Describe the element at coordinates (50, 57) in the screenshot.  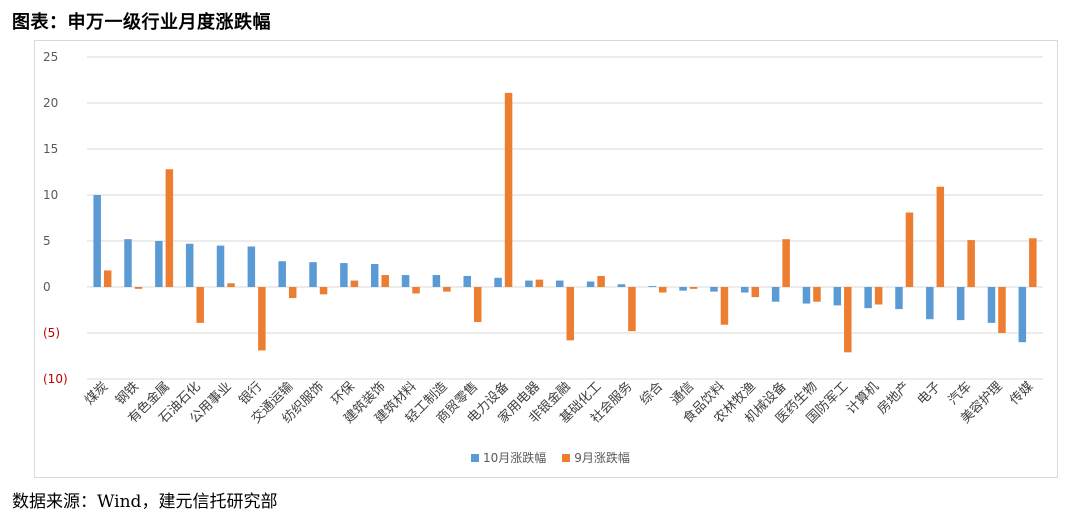
I see `y-tick-label: 25` at that location.